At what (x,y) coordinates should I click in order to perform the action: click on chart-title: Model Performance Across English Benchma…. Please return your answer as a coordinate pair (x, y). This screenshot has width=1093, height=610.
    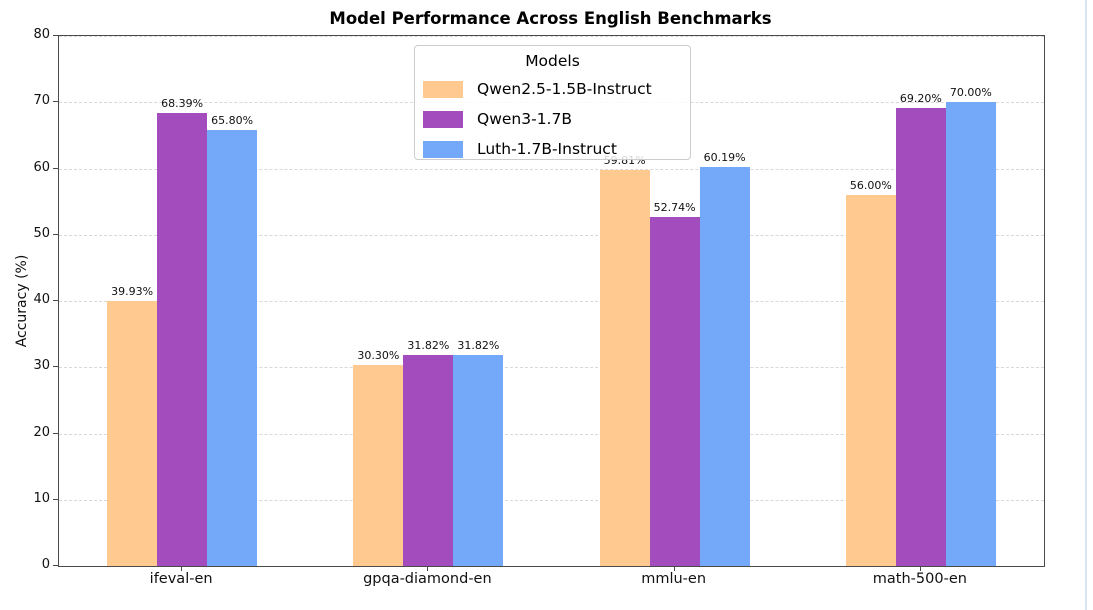
    Looking at the image, I should click on (550, 18).